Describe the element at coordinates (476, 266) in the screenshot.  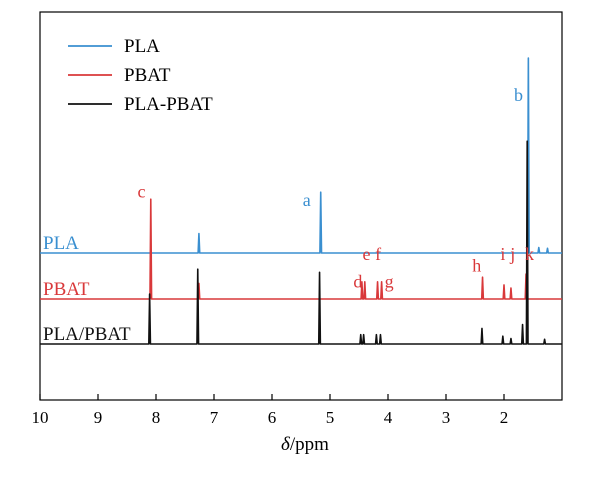
I see `peak-label-h: h` at that location.